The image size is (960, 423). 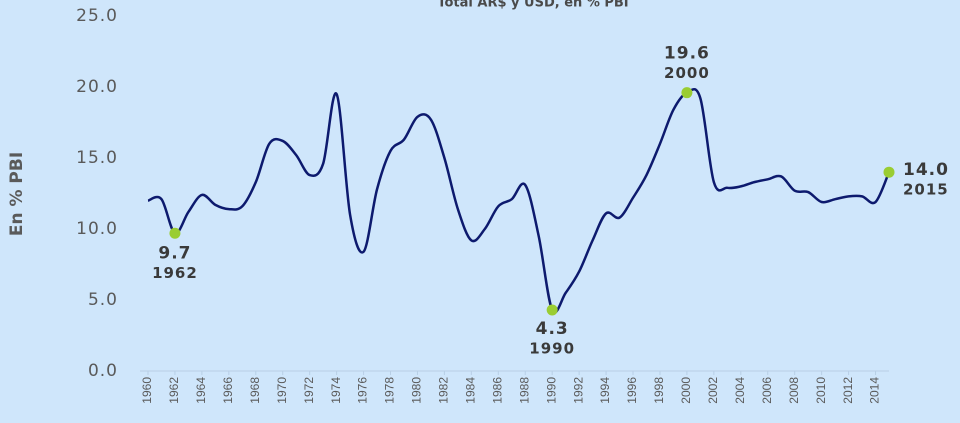 I want to click on y-tick-label: 10.0, so click(x=97, y=229).